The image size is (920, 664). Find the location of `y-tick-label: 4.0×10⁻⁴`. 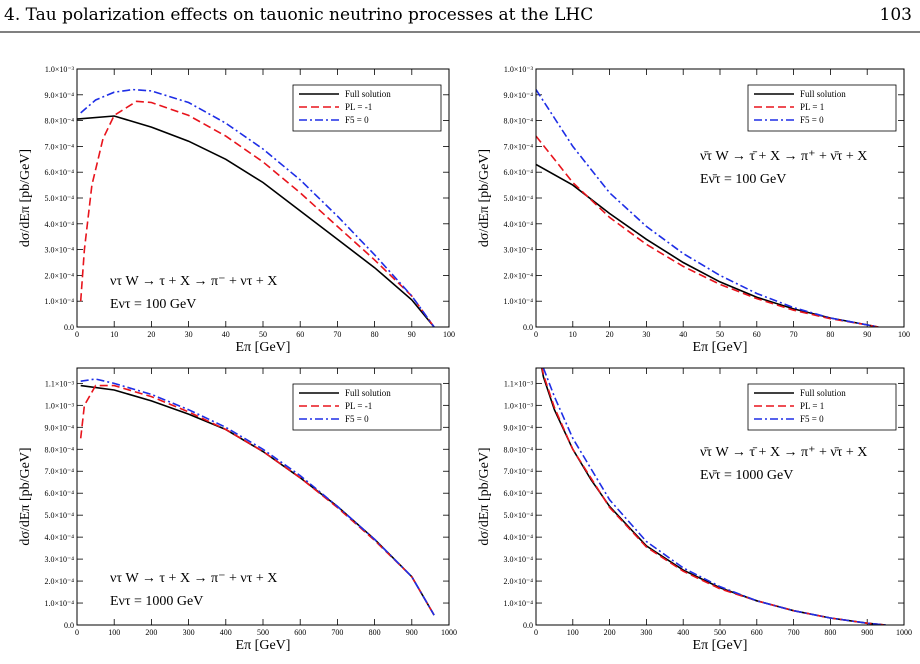

y-tick-label: 4.0×10⁻⁴ is located at coordinates (59, 537).